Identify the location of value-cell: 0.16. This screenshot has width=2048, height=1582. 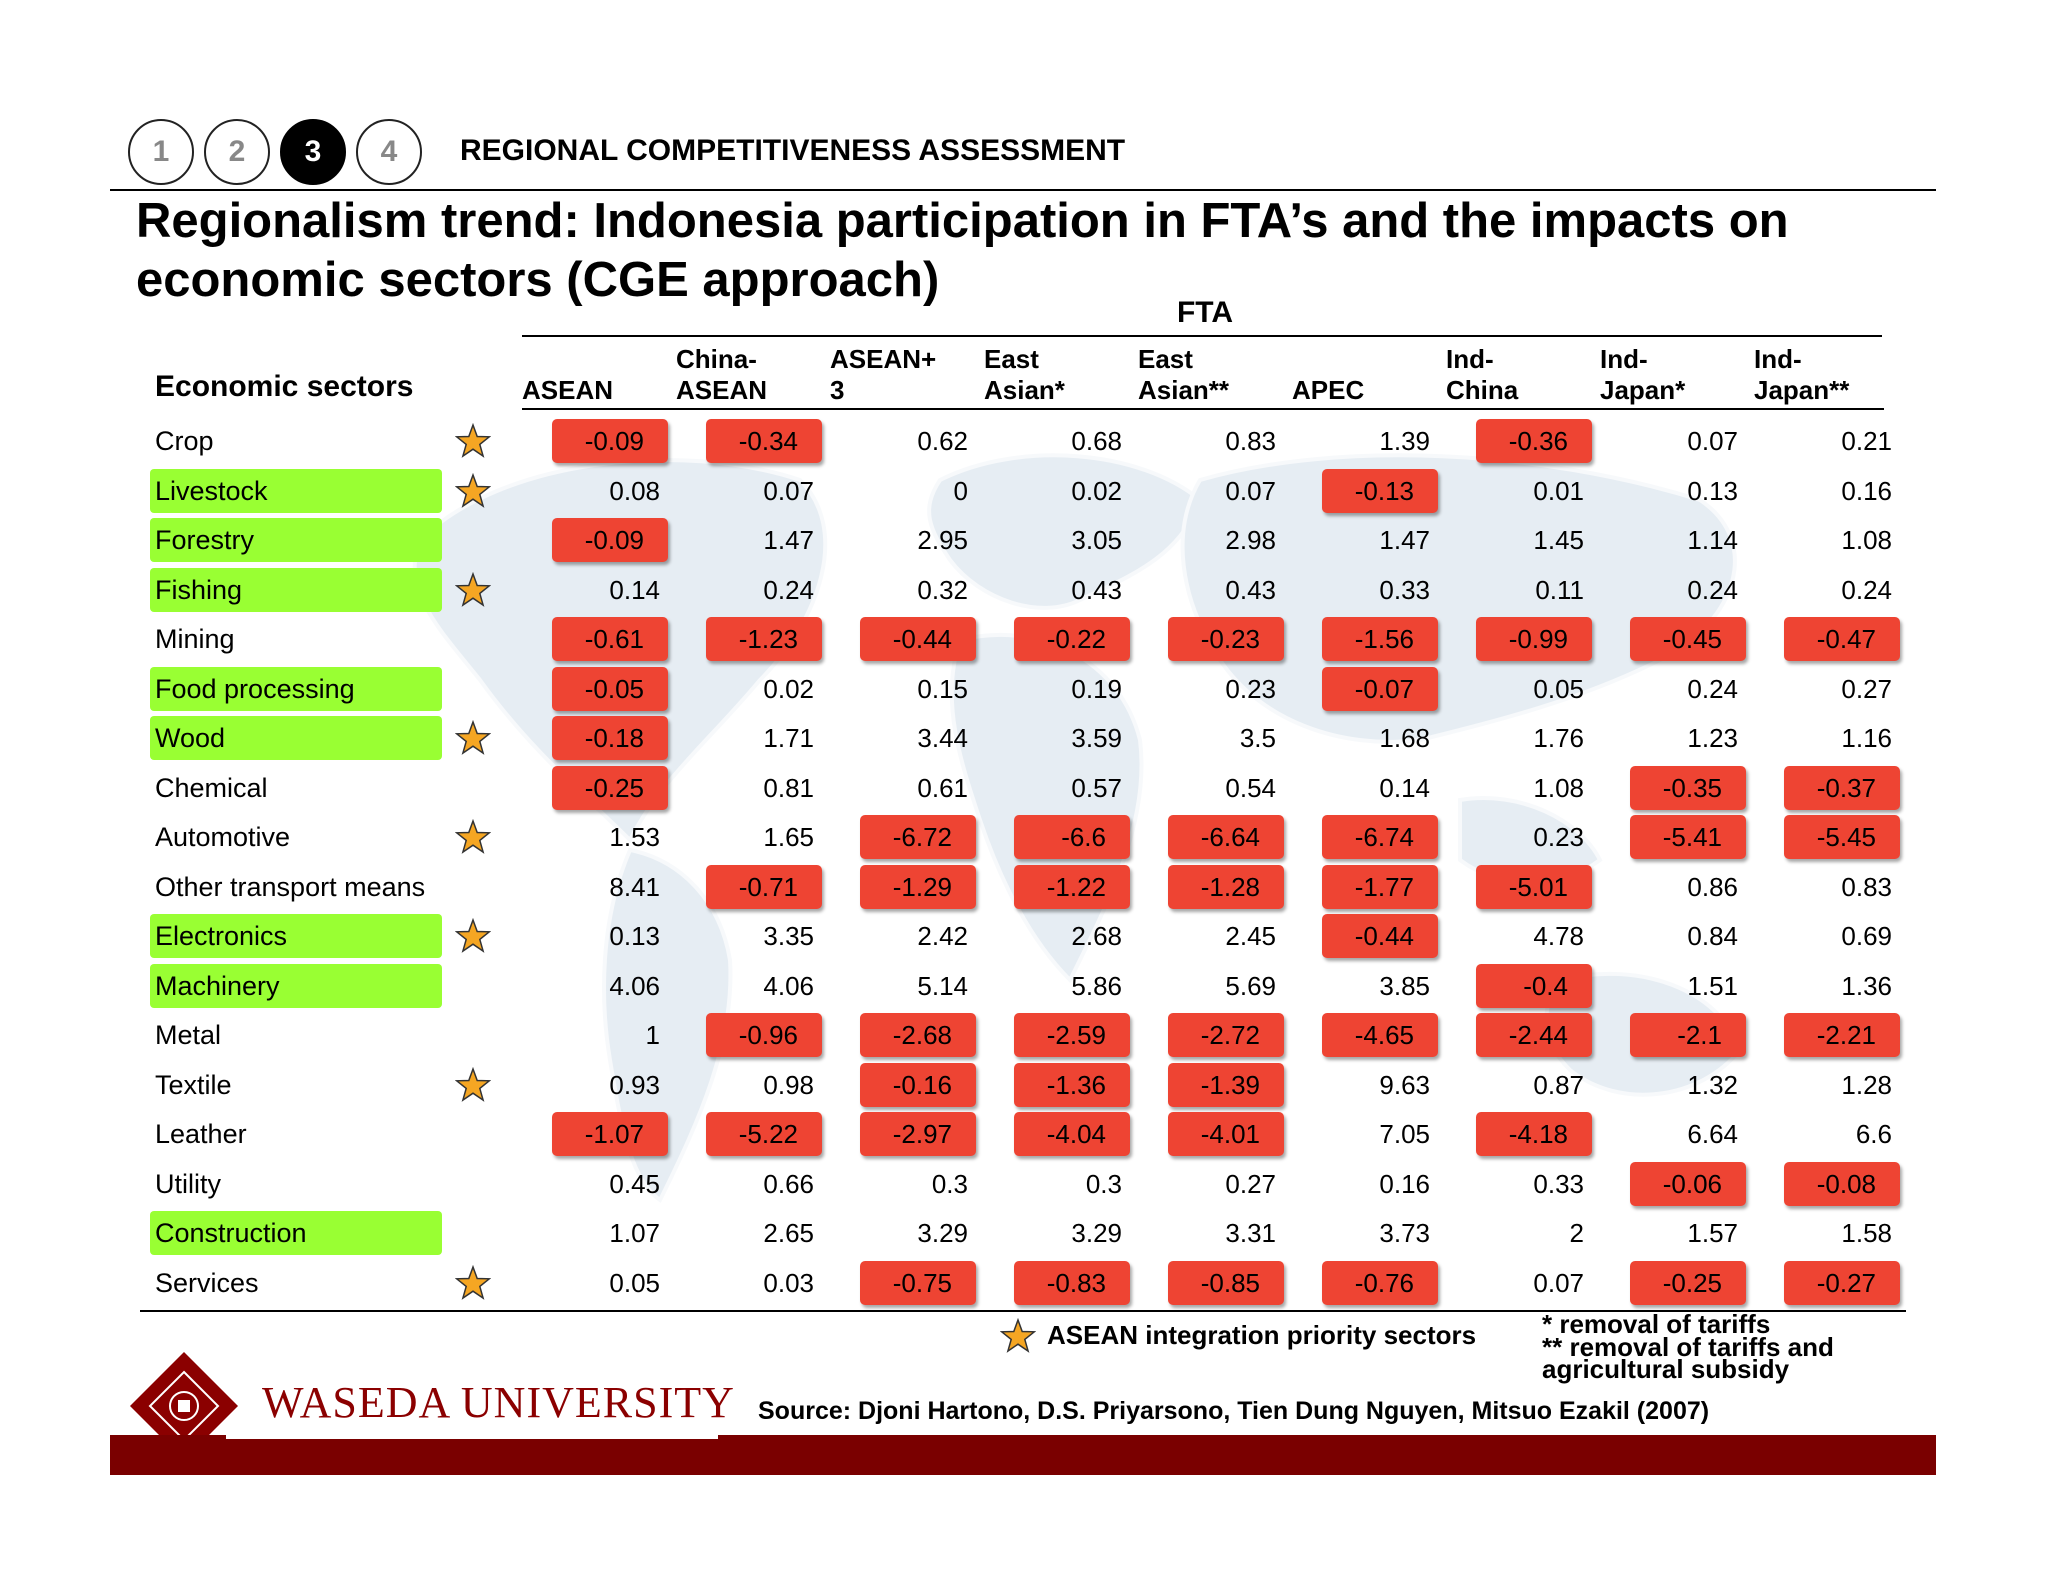
(1404, 1184).